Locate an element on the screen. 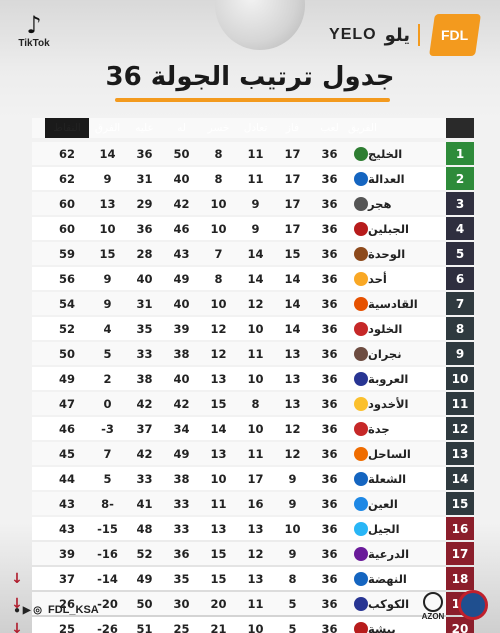 The width and height of the screenshot is (500, 633). row-cells: أحد 36 14 14 8 49 40 9 56 is located at coordinates (239, 278).